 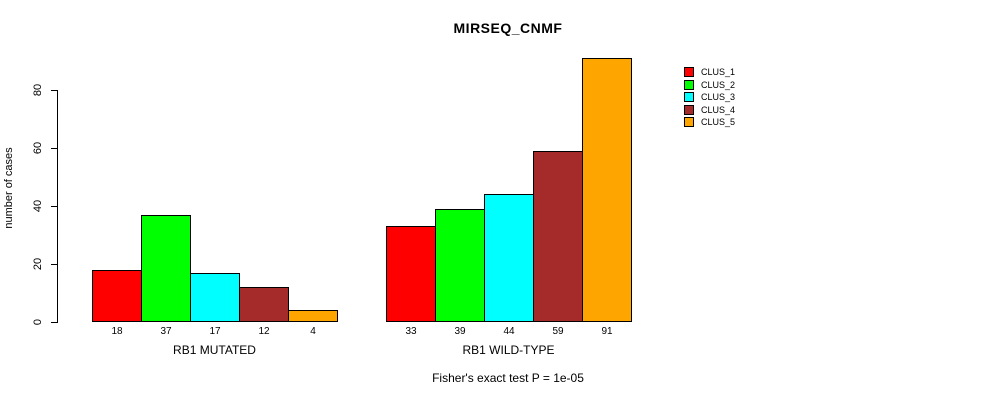 What do you see at coordinates (718, 84) in the screenshot?
I see `legend-label: CLUS_2` at bounding box center [718, 84].